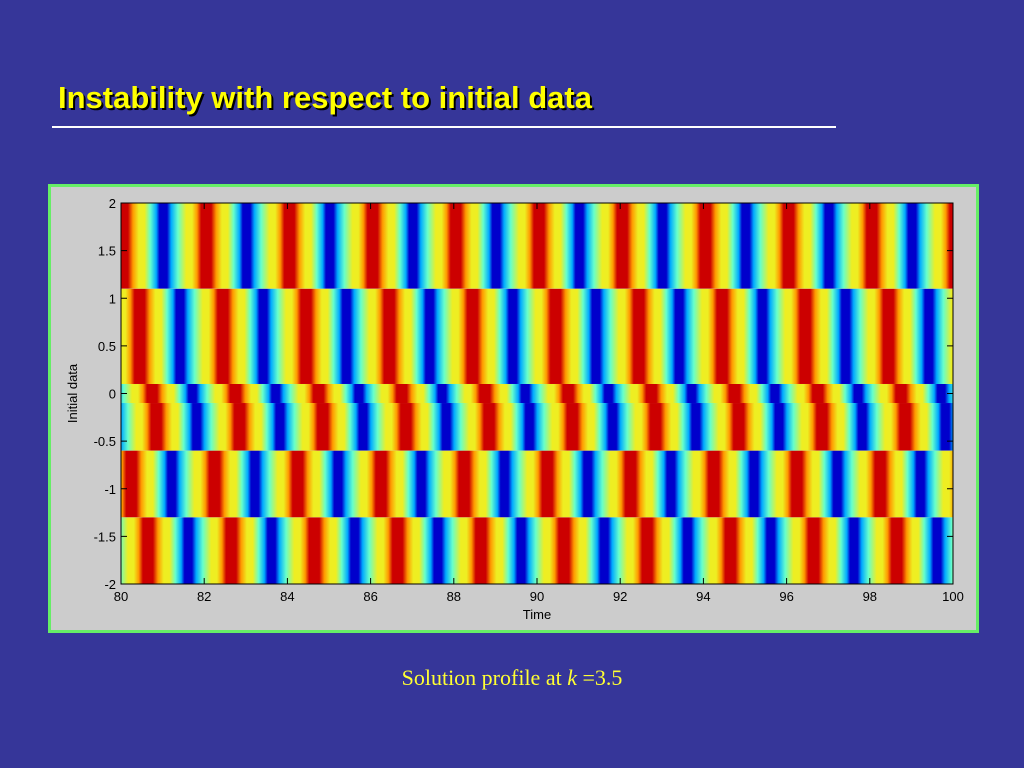  What do you see at coordinates (72, 393) in the screenshot?
I see `y-axis-label: Initial data` at bounding box center [72, 393].